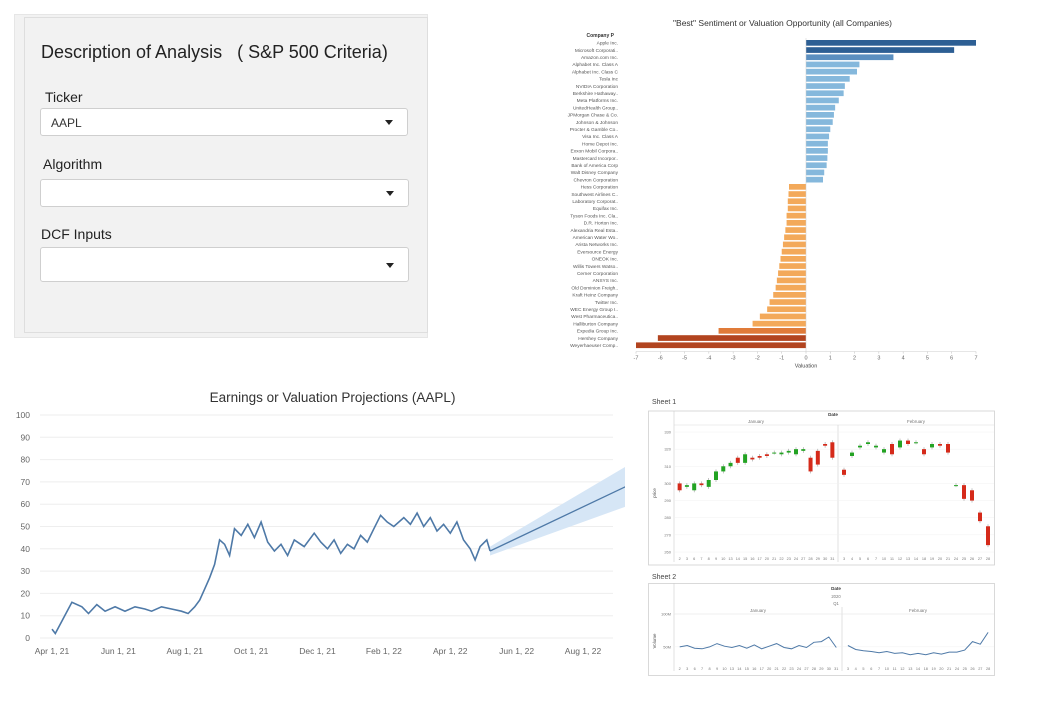 The image size is (1045, 705). What do you see at coordinates (26, 616) in the screenshot?
I see `y-tick-label: 10` at bounding box center [26, 616].